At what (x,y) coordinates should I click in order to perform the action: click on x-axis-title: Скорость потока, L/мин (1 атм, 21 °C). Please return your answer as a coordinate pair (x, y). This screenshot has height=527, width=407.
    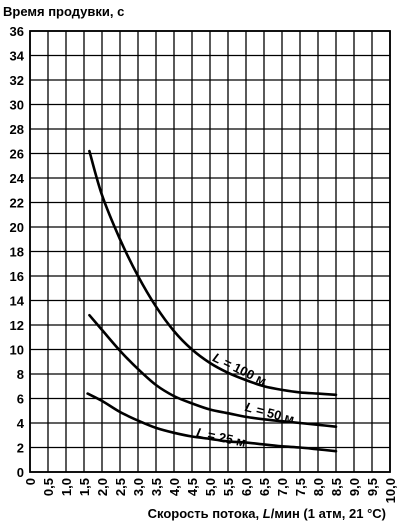
    Looking at the image, I should click on (267, 513).